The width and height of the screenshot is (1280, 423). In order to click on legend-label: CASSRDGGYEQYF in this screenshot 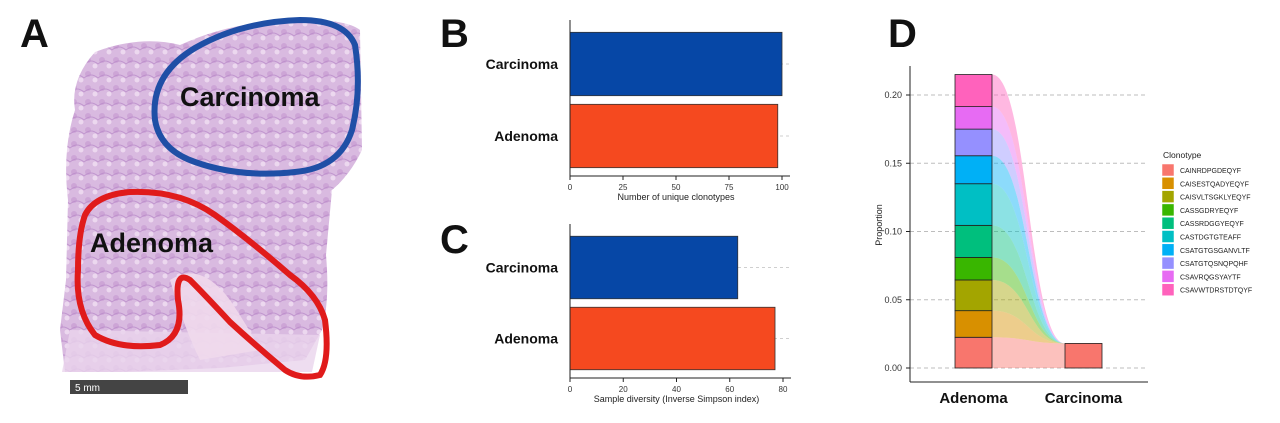, I will do `click(1212, 224)`.